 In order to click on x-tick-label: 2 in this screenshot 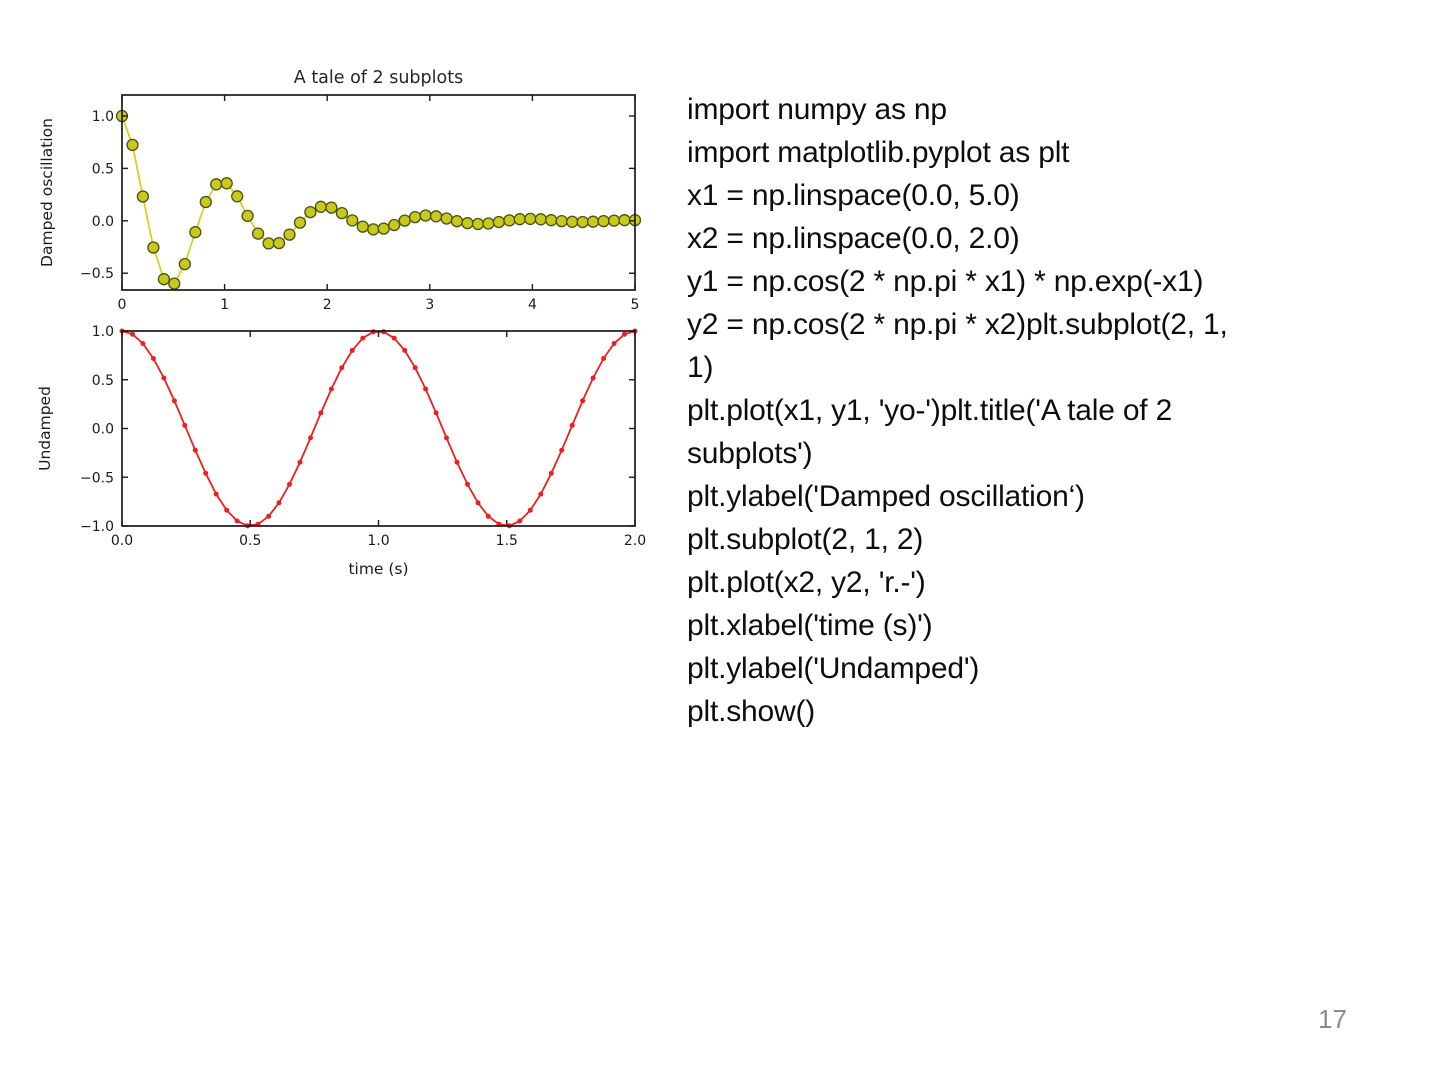, I will do `click(327, 305)`.